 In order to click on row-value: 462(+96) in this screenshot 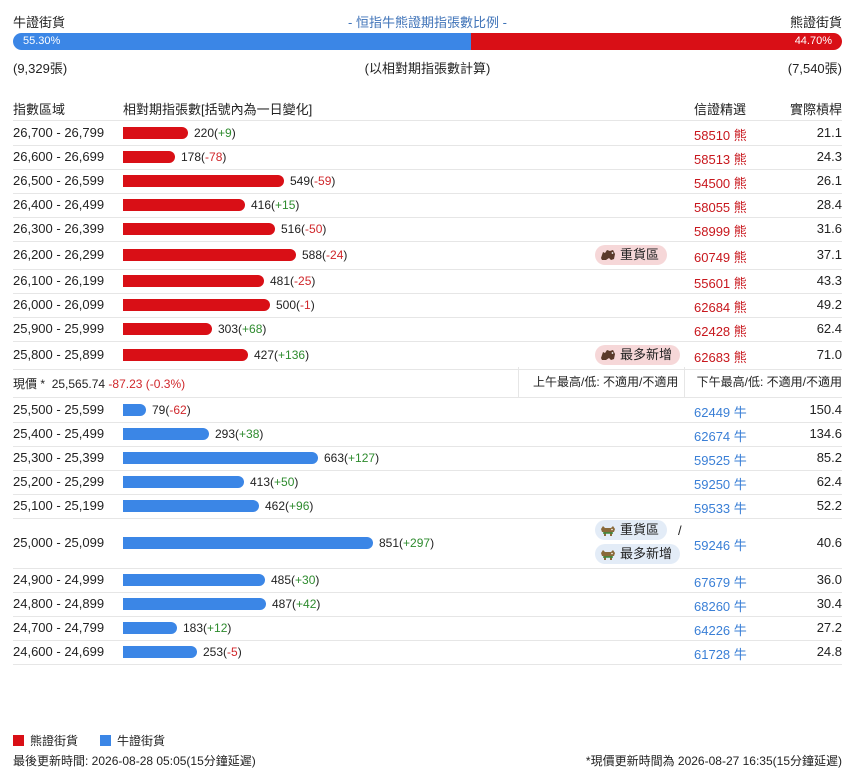, I will do `click(289, 506)`.